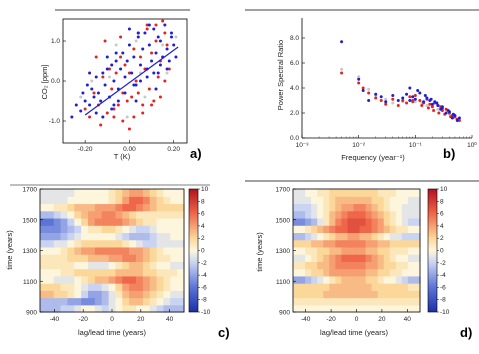 Image resolution: width=479 pixels, height=354 pixels. Describe the element at coordinates (170, 319) in the screenshot. I see `panel-c-xtick-label: 40` at that location.